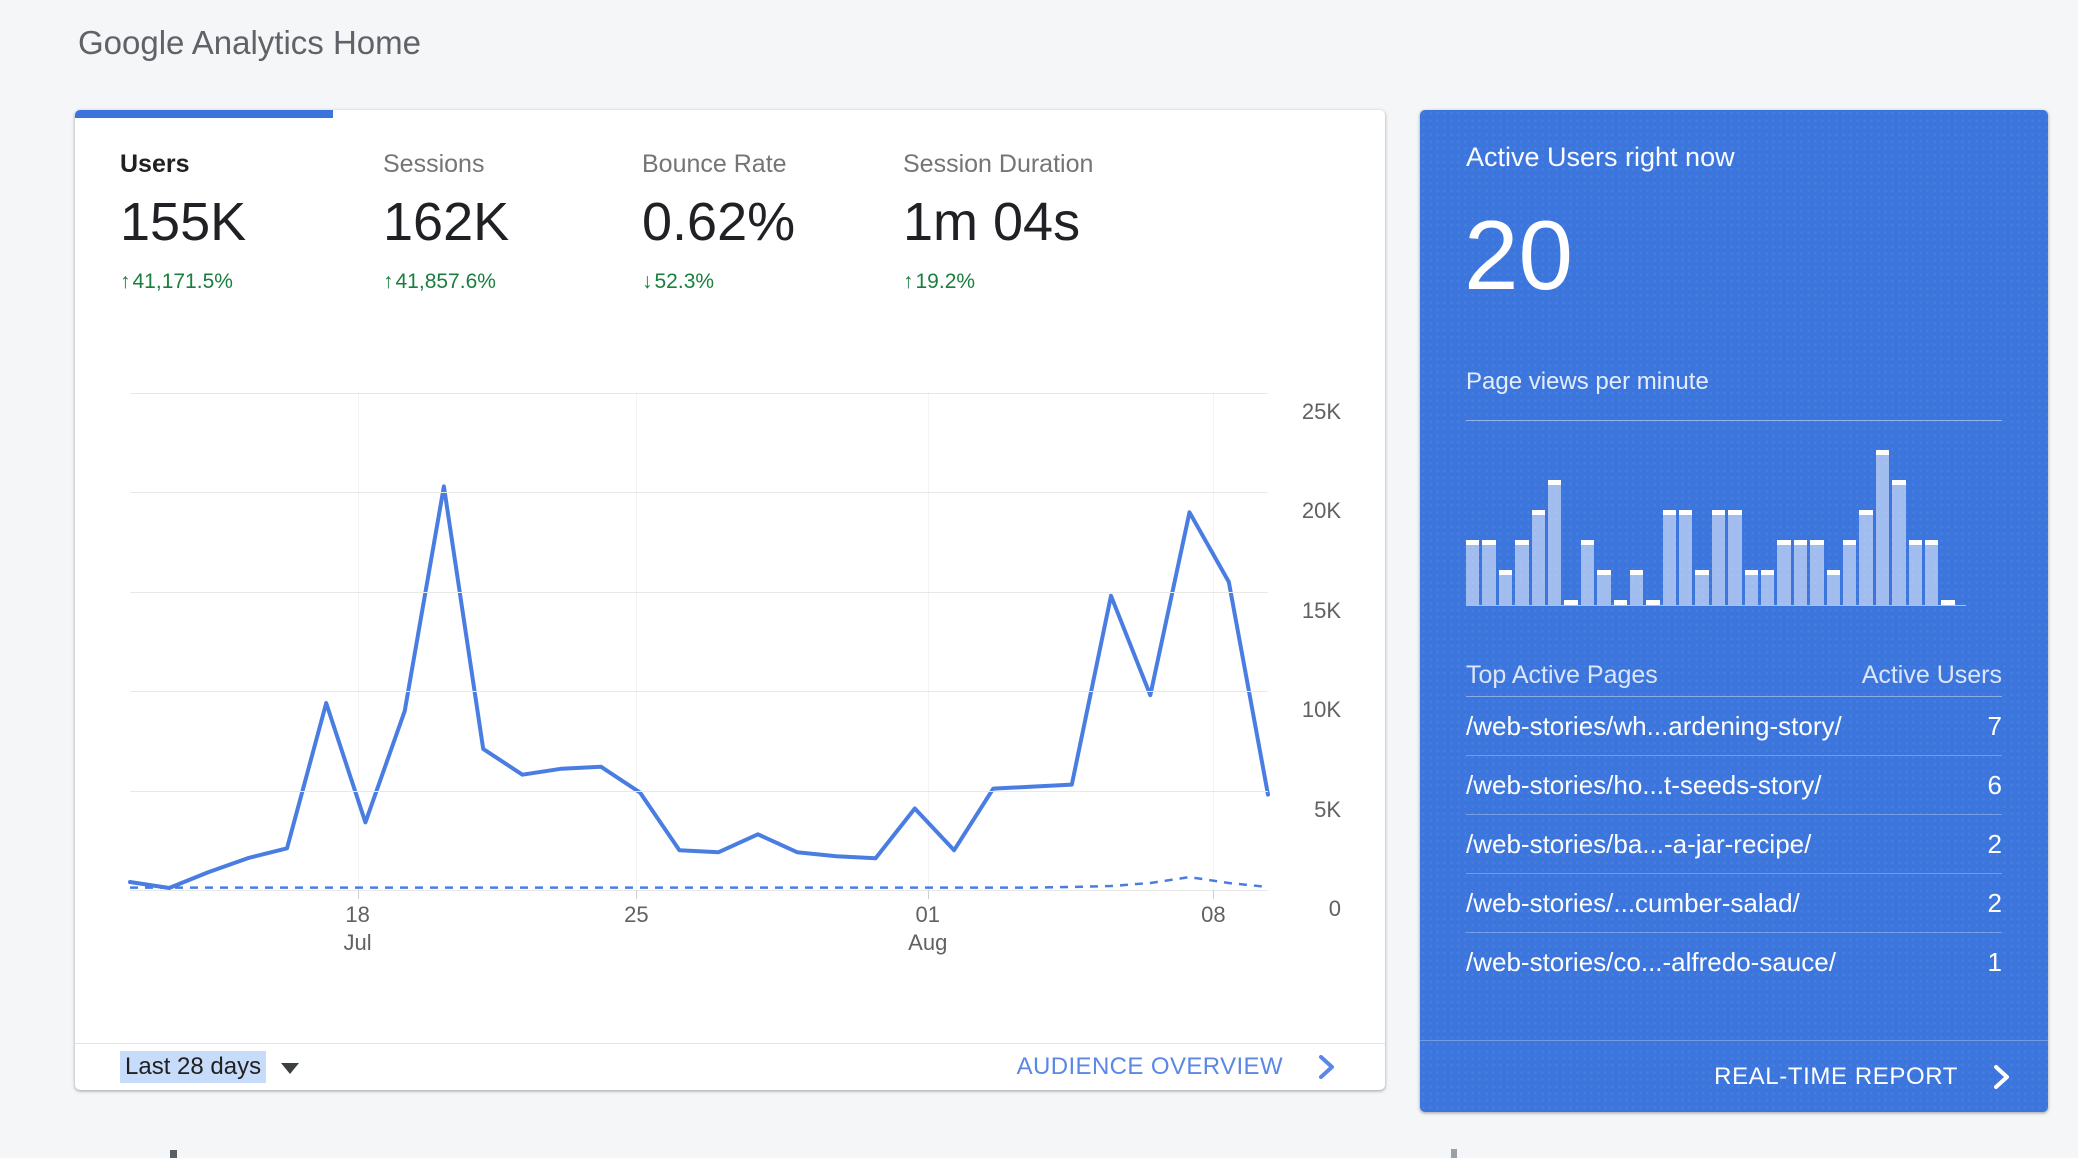 The image size is (2078, 1158). Describe the element at coordinates (1633, 902) in the screenshot. I see `page-path: /web-stories/...cumber-salad/` at that location.